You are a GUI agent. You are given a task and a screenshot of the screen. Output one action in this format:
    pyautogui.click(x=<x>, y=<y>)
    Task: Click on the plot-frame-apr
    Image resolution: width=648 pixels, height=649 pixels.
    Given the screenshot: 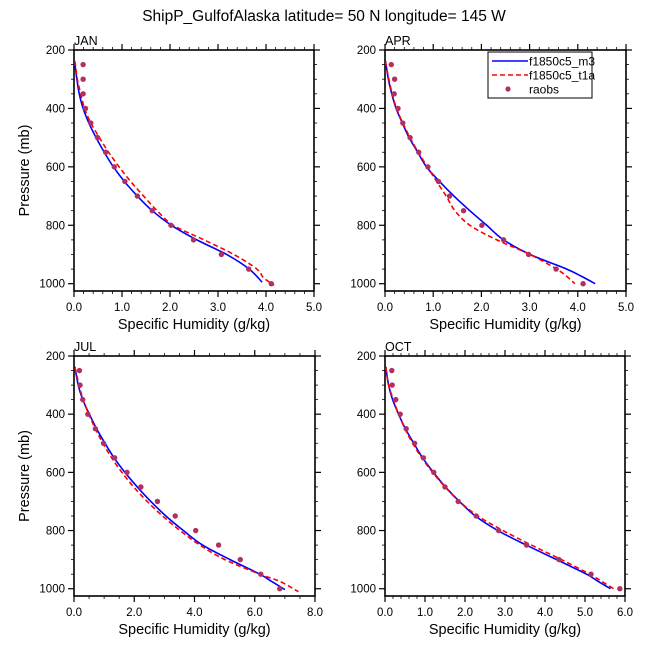 What is the action you would take?
    pyautogui.click(x=505, y=170)
    